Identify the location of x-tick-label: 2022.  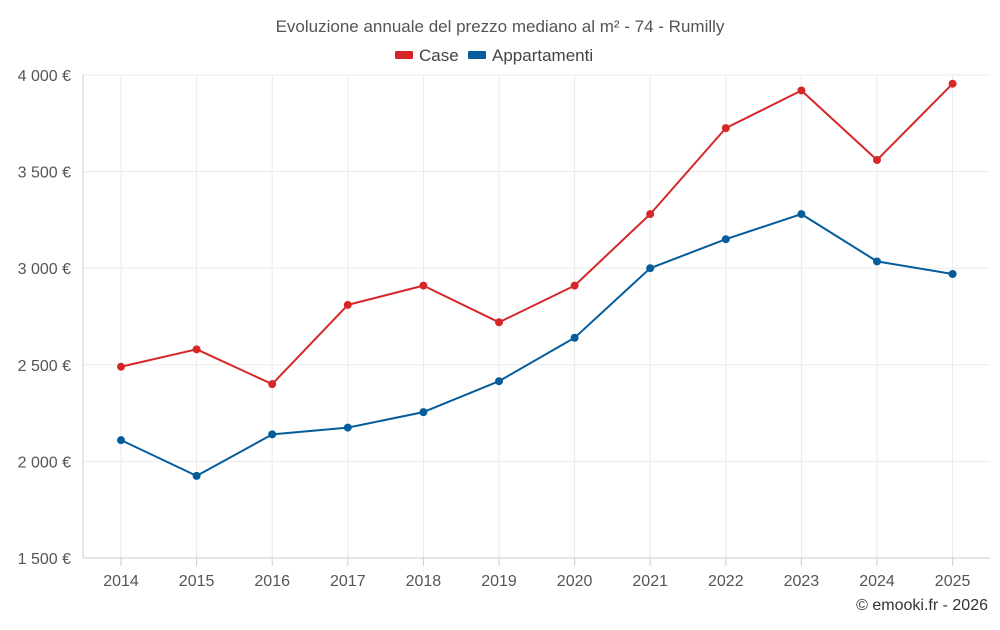
(726, 581).